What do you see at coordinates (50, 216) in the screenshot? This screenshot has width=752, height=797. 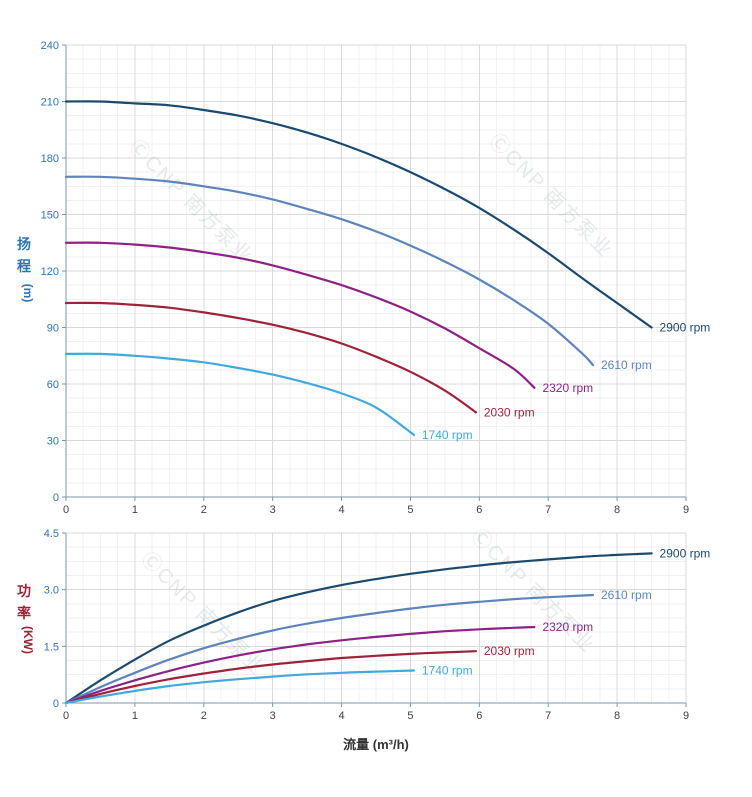 I see `y-tick-label: 150` at bounding box center [50, 216].